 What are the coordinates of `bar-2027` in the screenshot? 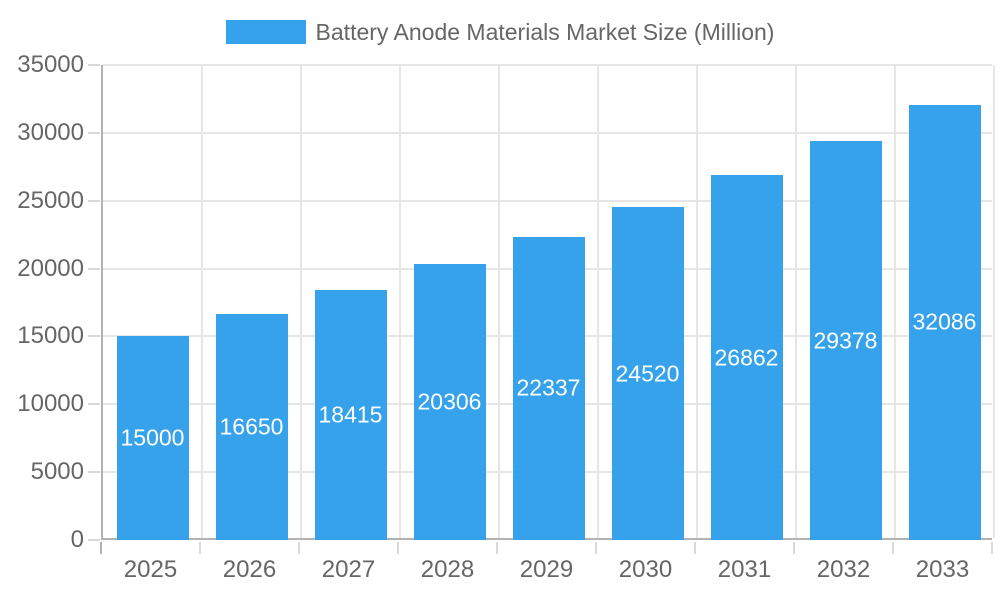 It's located at (351, 415).